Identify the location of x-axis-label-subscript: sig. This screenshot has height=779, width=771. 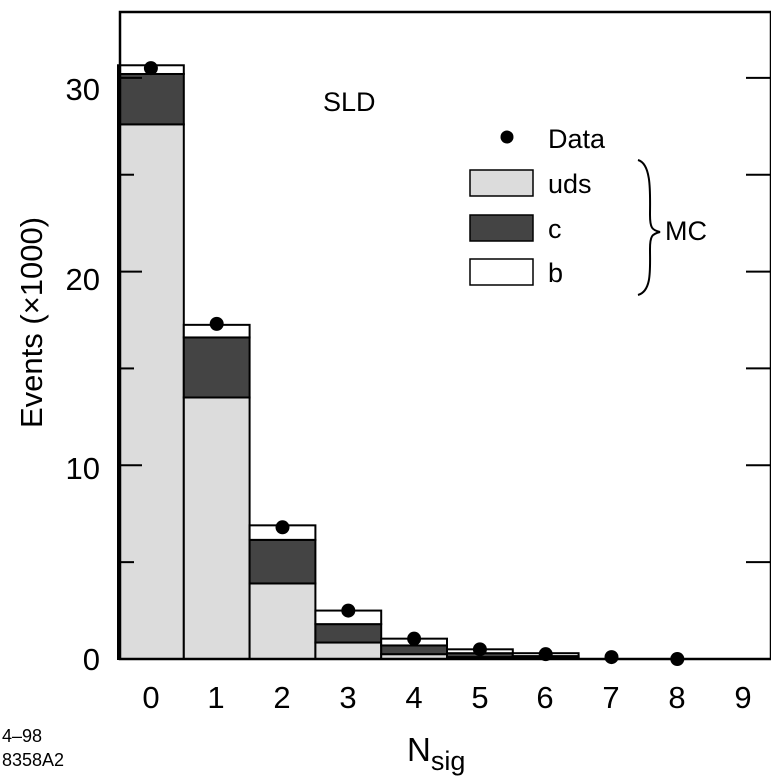
(448, 761).